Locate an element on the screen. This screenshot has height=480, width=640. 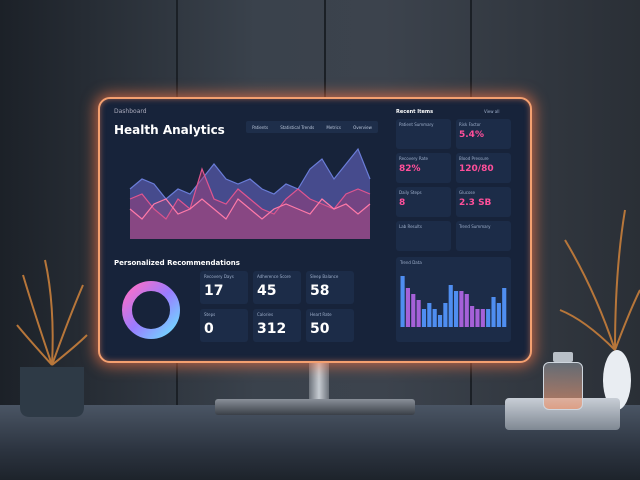
recommendation-card: Sleep Balance 58 is located at coordinates (330, 287).